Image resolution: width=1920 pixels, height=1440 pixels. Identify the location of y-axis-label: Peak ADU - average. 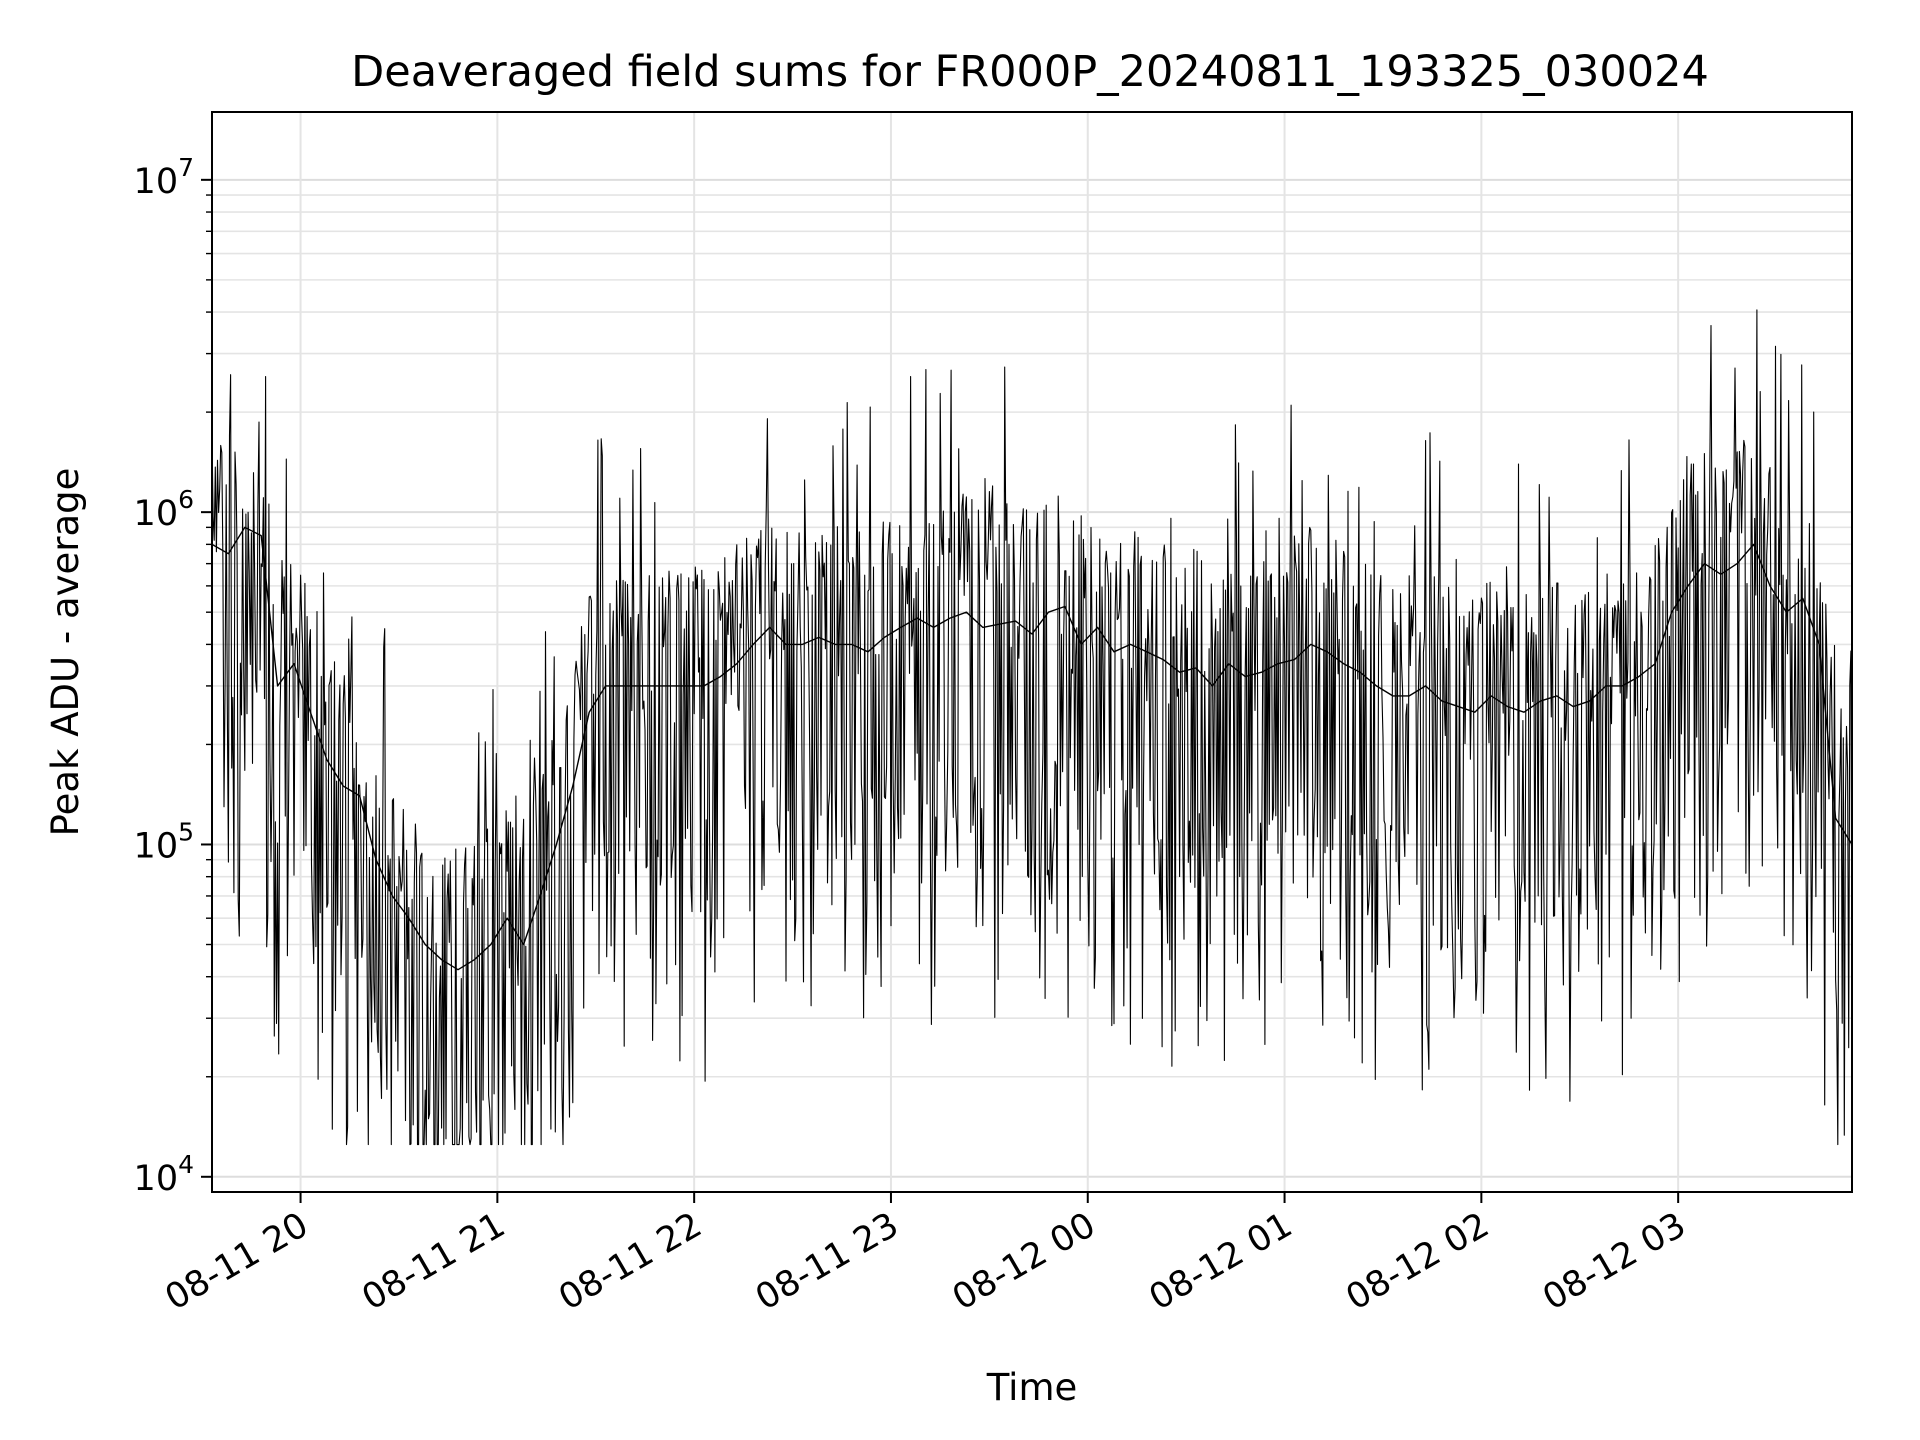
(65, 652).